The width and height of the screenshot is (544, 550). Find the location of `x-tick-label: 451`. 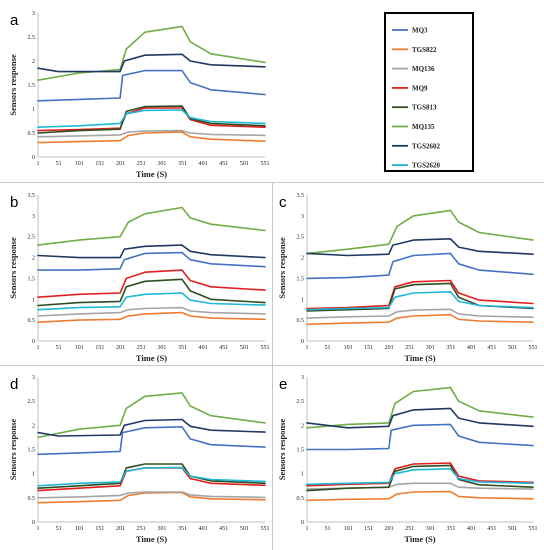

x-tick-label: 451 is located at coordinates (223, 164).